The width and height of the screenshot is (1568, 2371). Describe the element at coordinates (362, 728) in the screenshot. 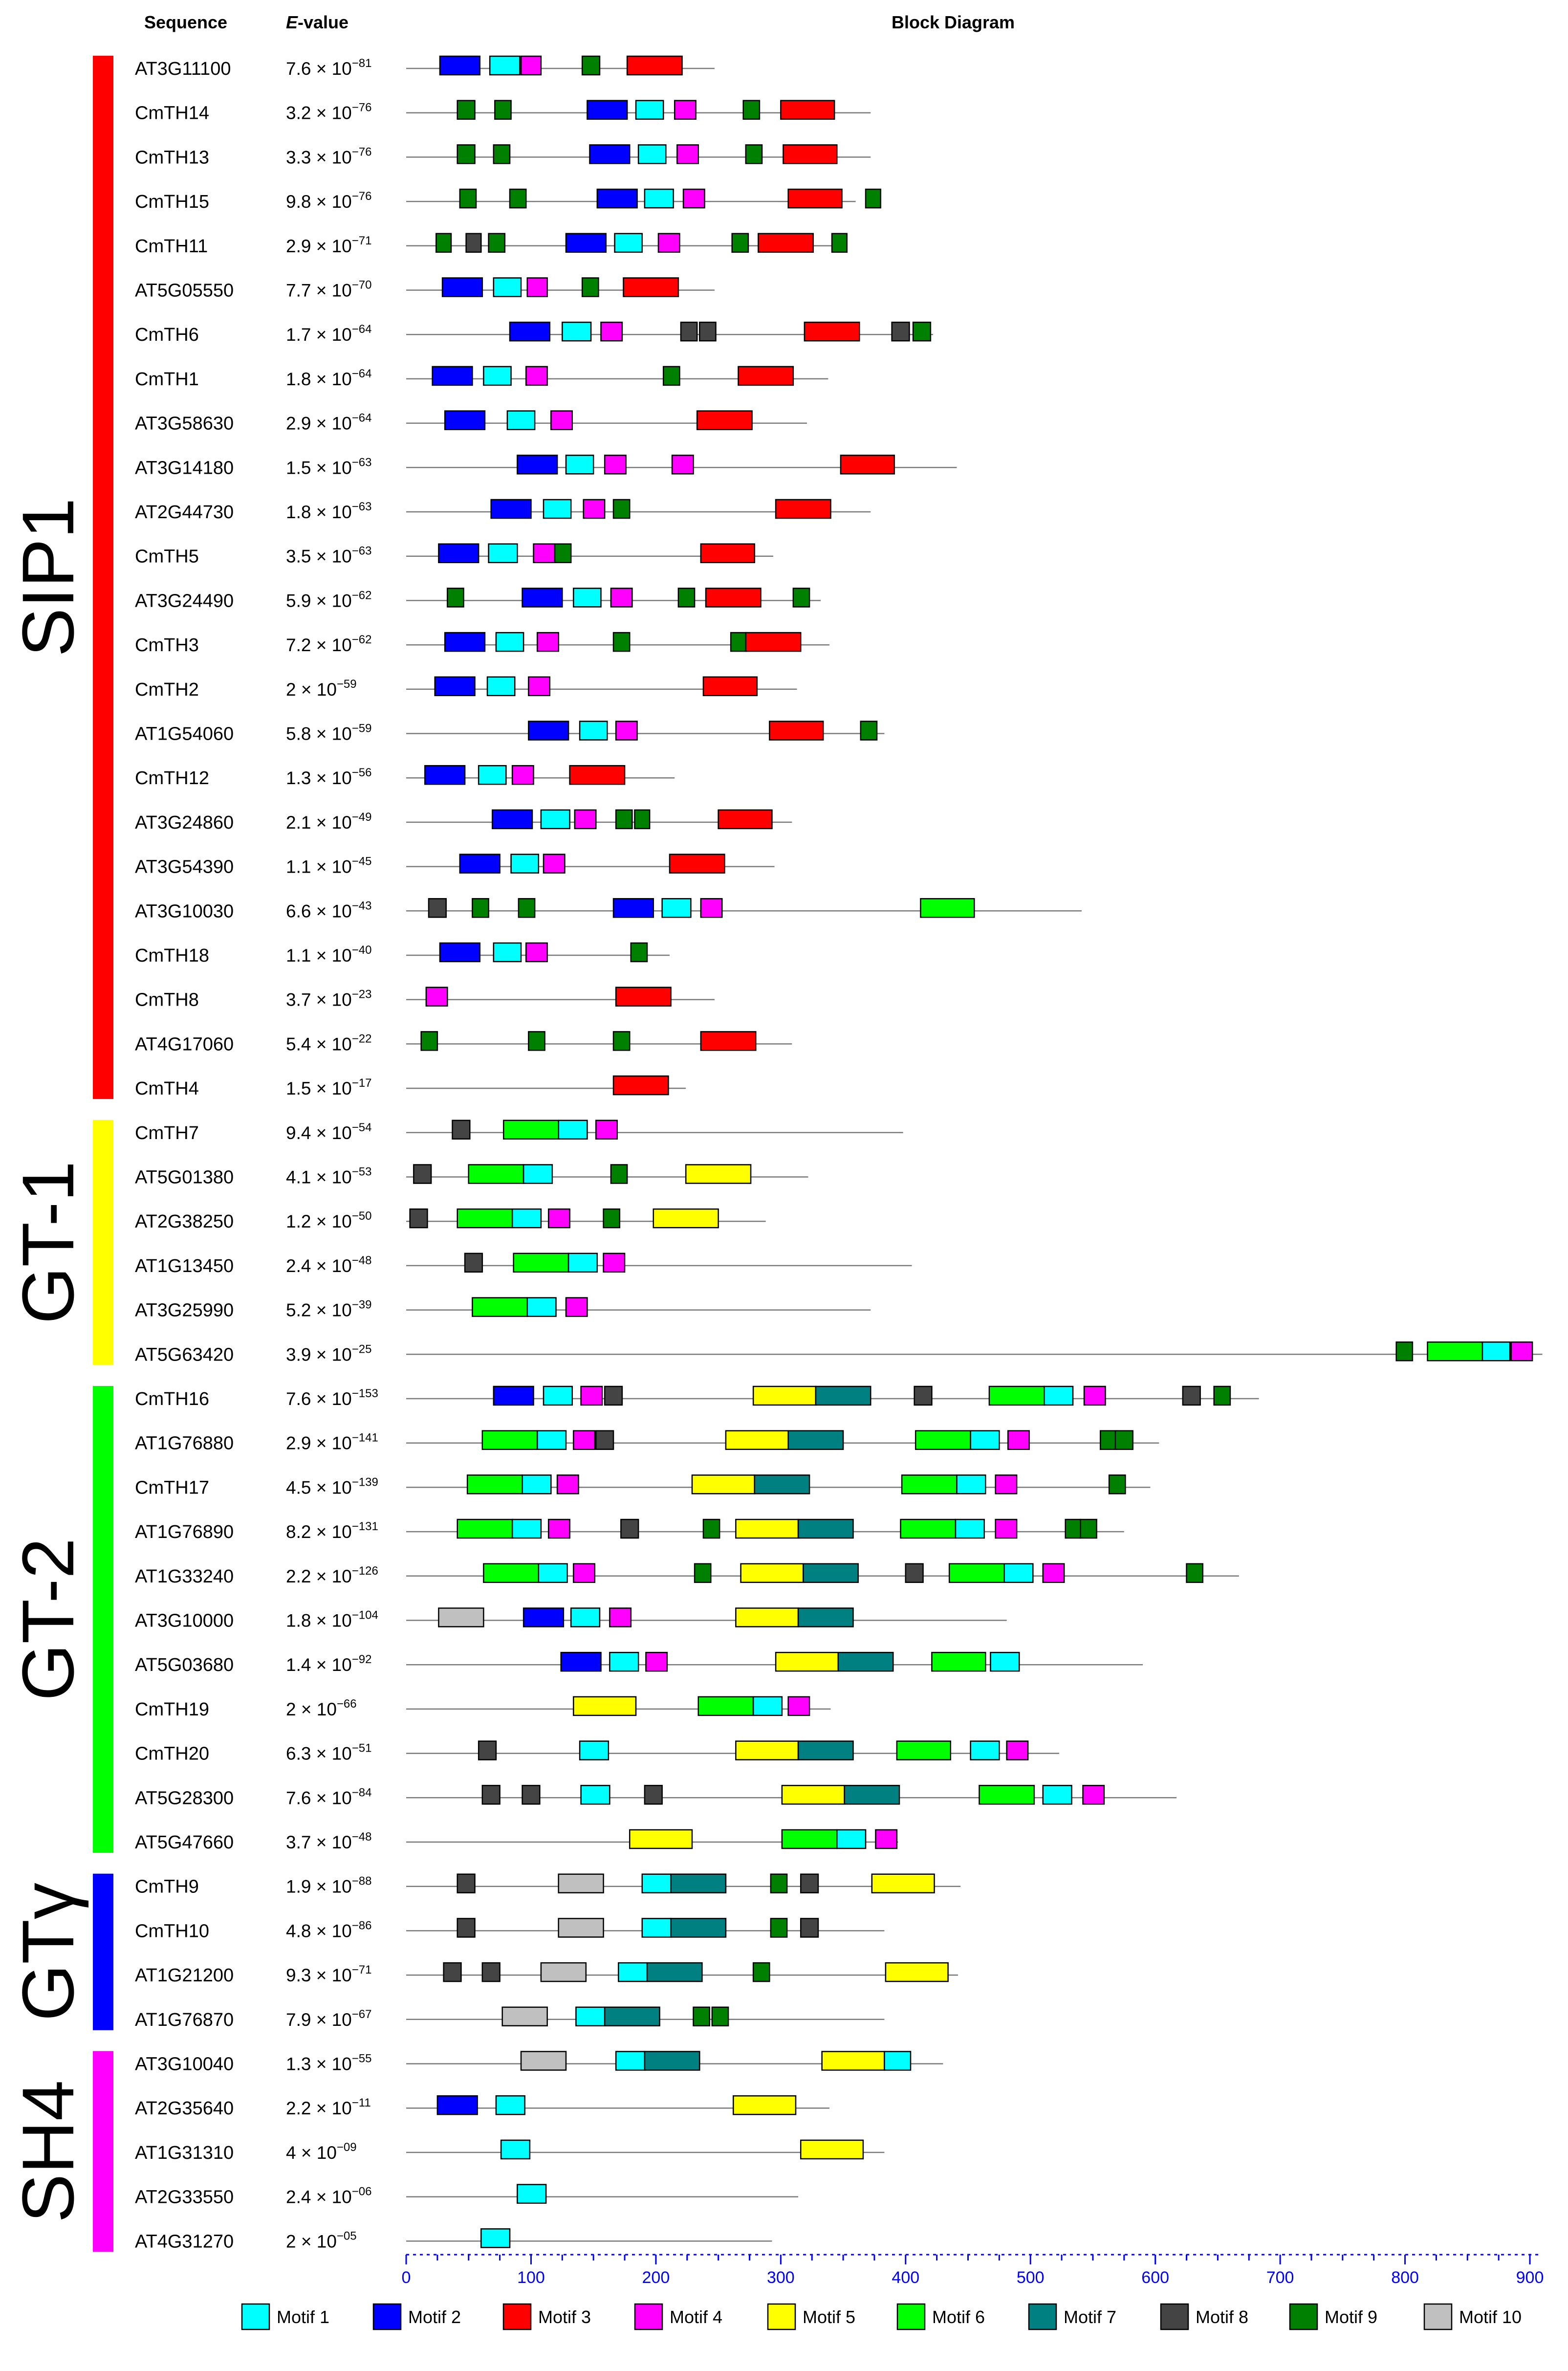

I see `evalue-exponent: −59` at that location.